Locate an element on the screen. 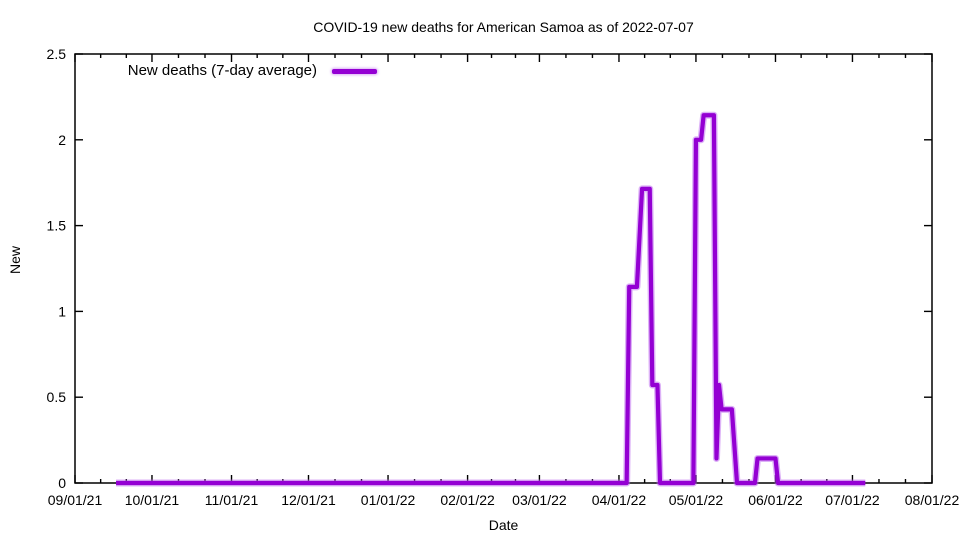 This screenshot has height=540, width=960. legend-line-sample is located at coordinates (354, 71).